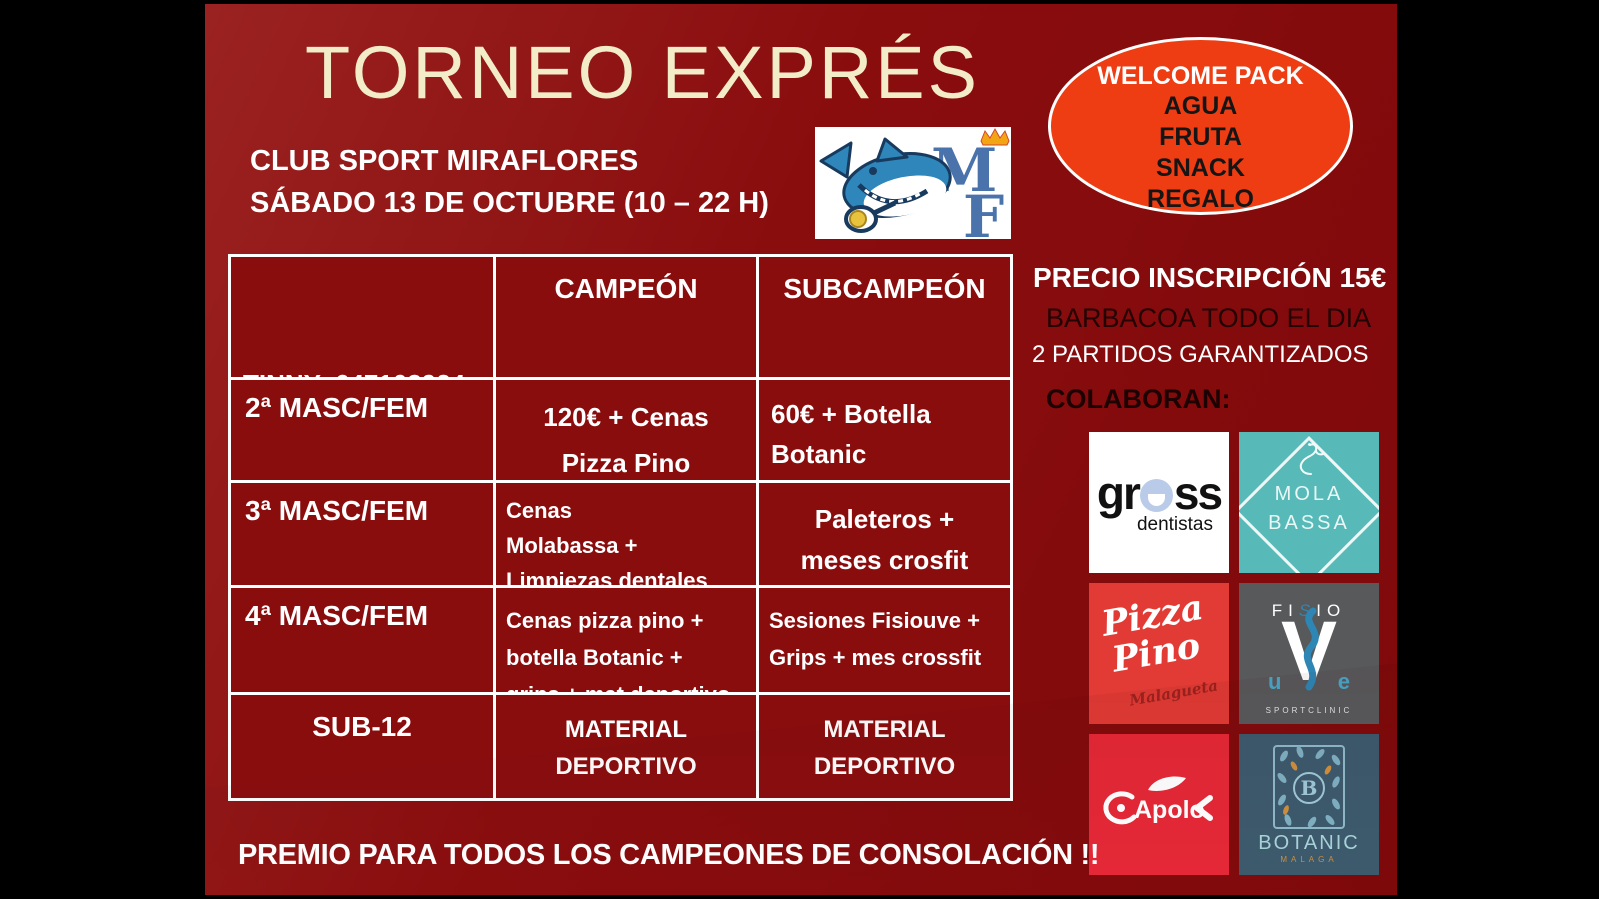  Describe the element at coordinates (444, 161) in the screenshot. I see `club-name: CLUB SPORT MIRAFLORES` at that location.